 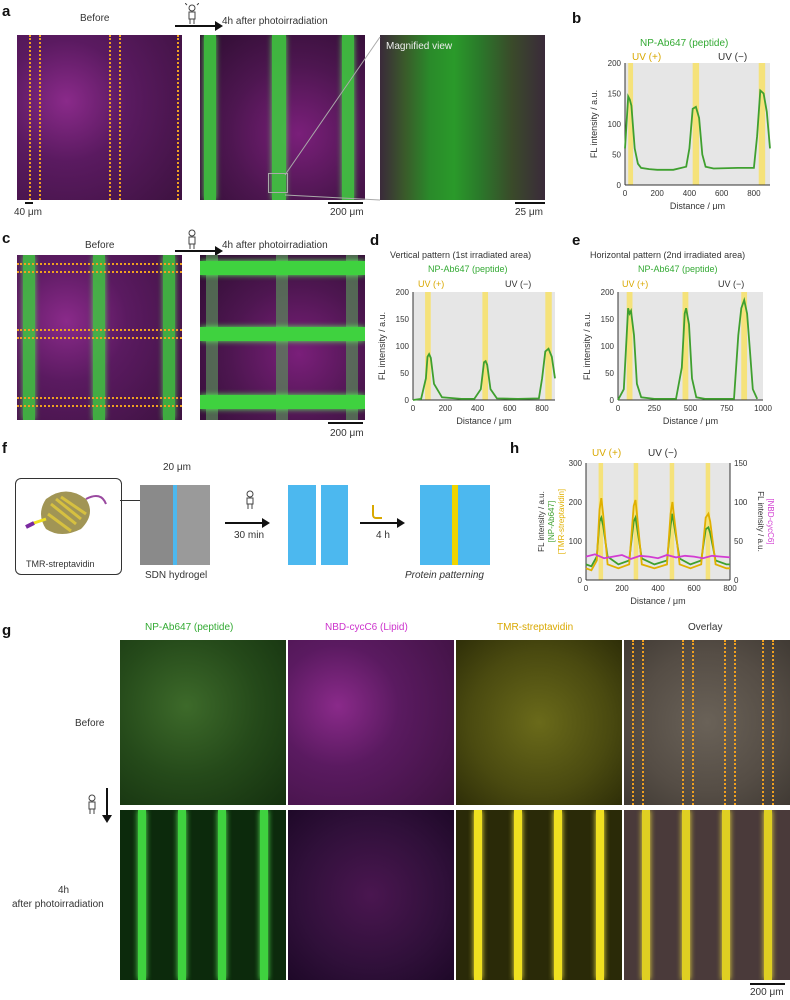 I want to click on y-tick-label: 0, so click(x=580, y=580).